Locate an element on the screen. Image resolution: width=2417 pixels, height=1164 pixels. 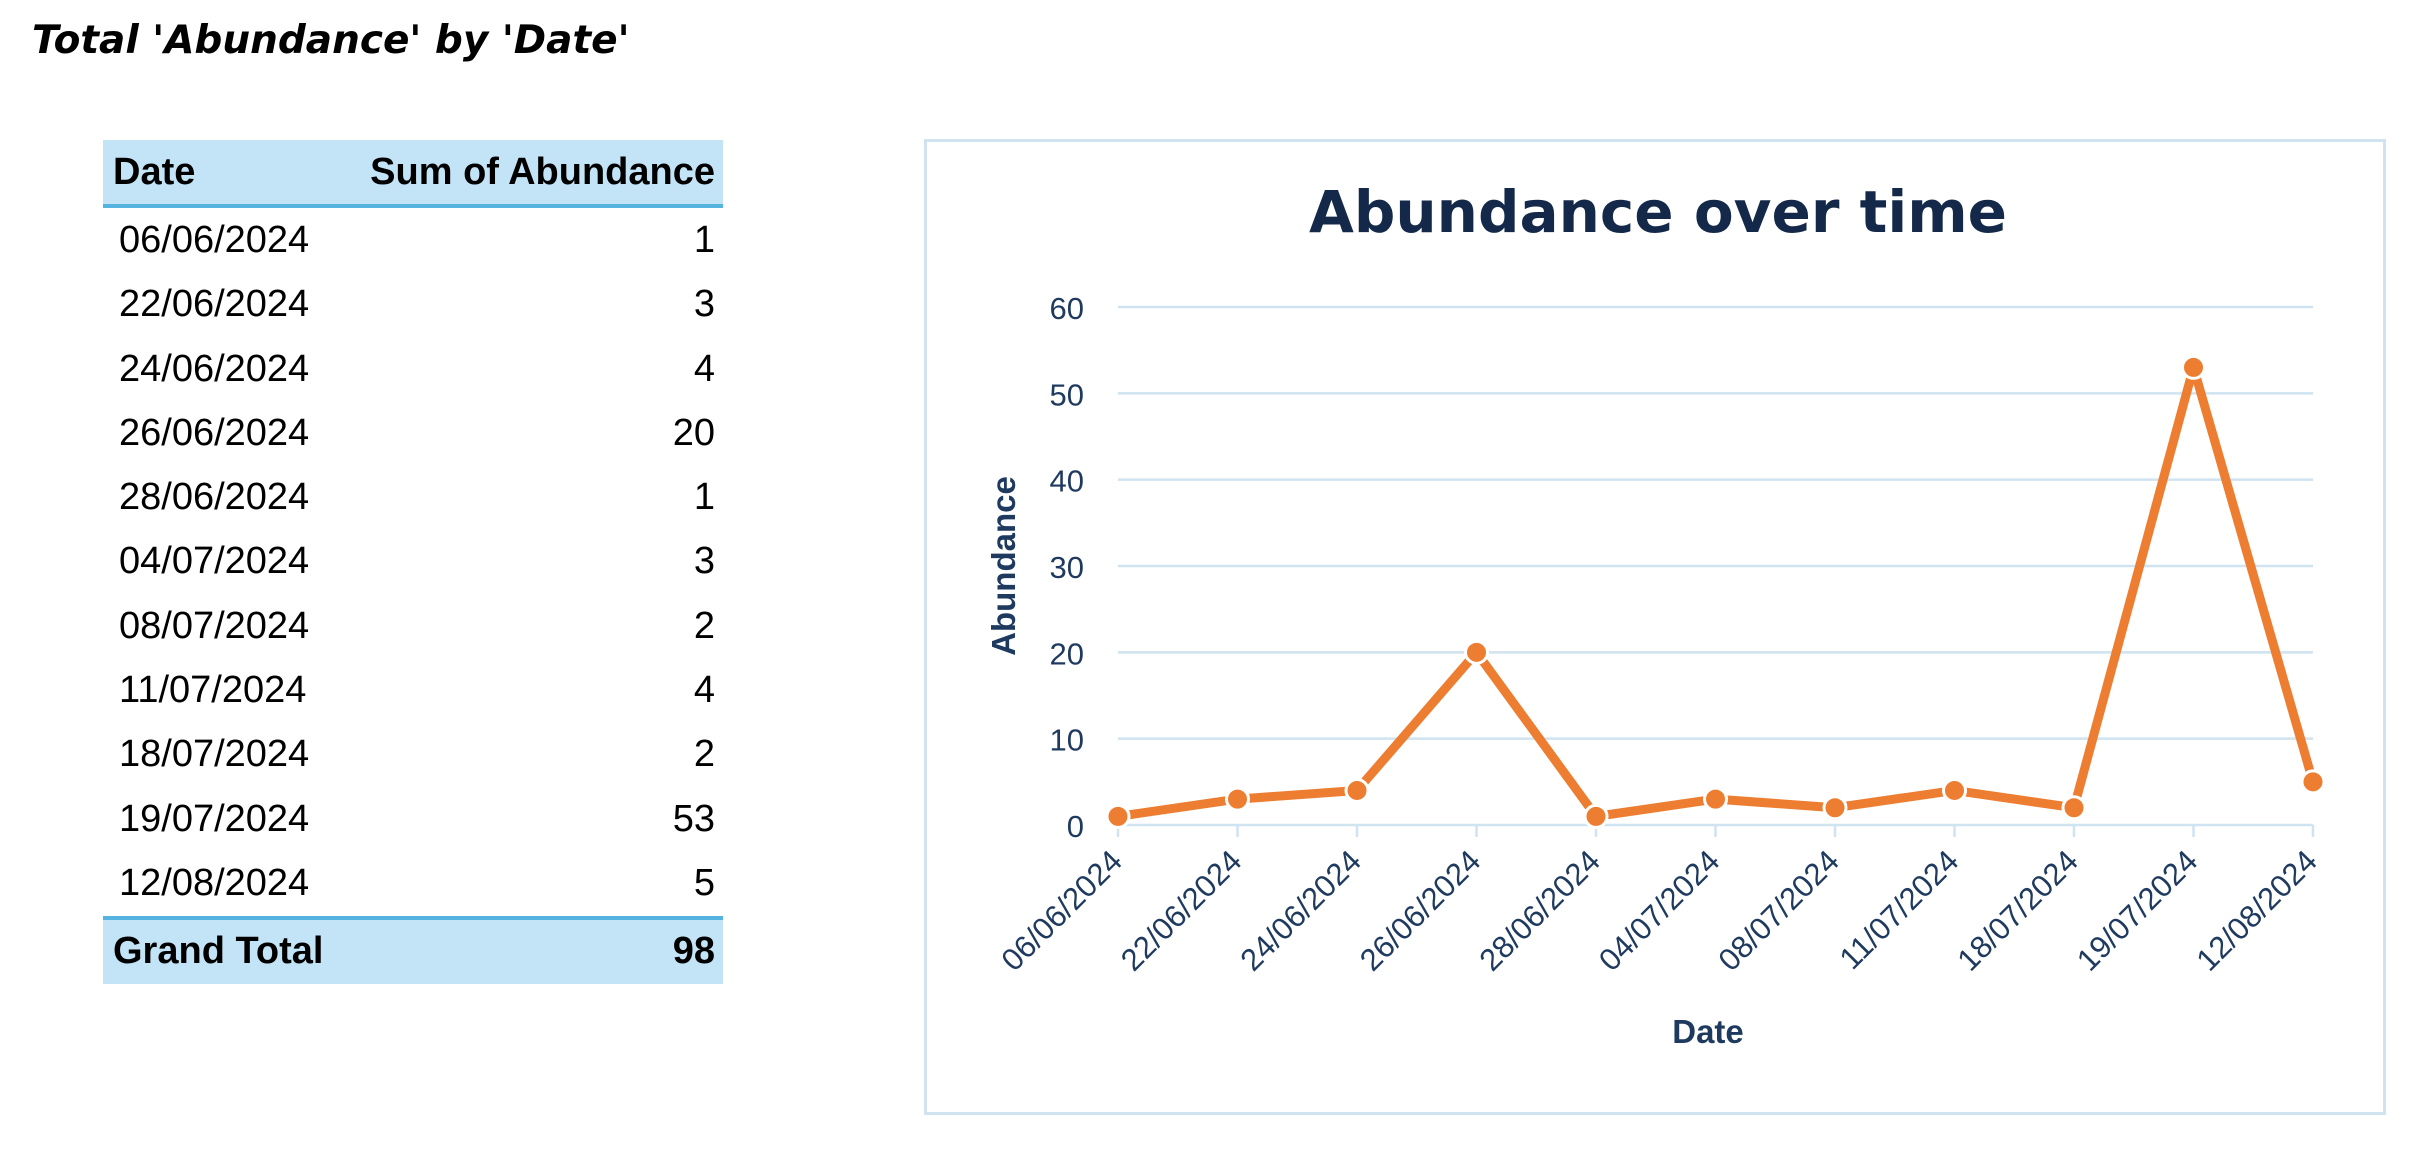
table-row: 11/07/2024 4 is located at coordinates (413, 690).